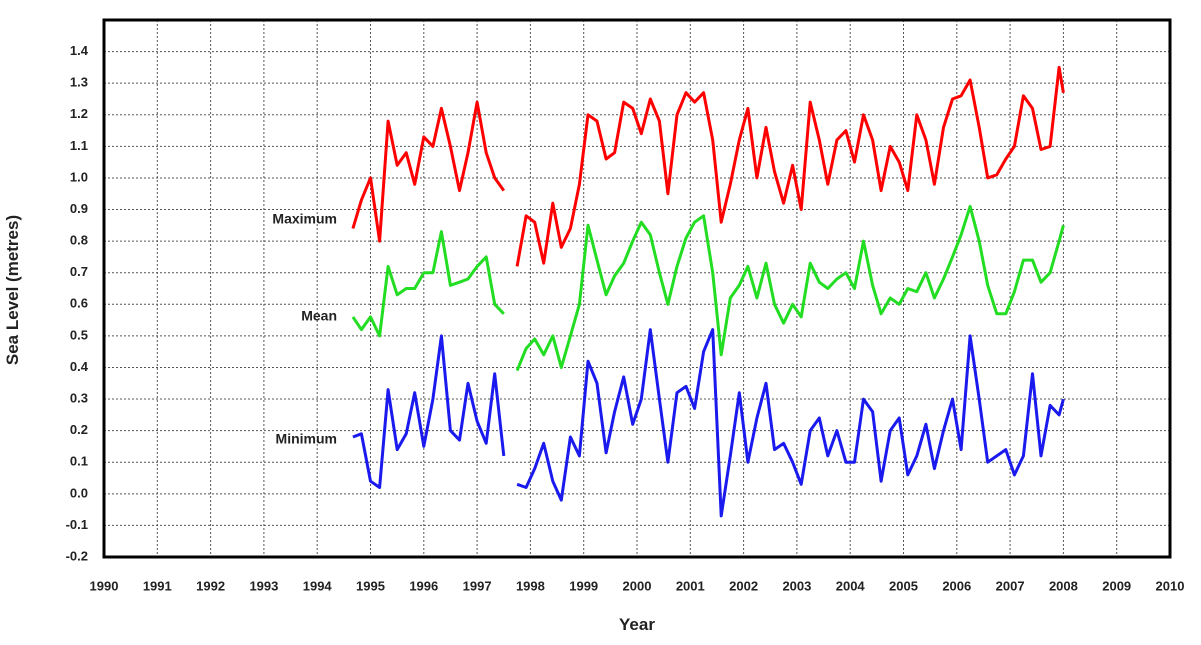 This screenshot has width=1201, height=645. What do you see at coordinates (318, 585) in the screenshot?
I see `x-tick-label: 1994` at bounding box center [318, 585].